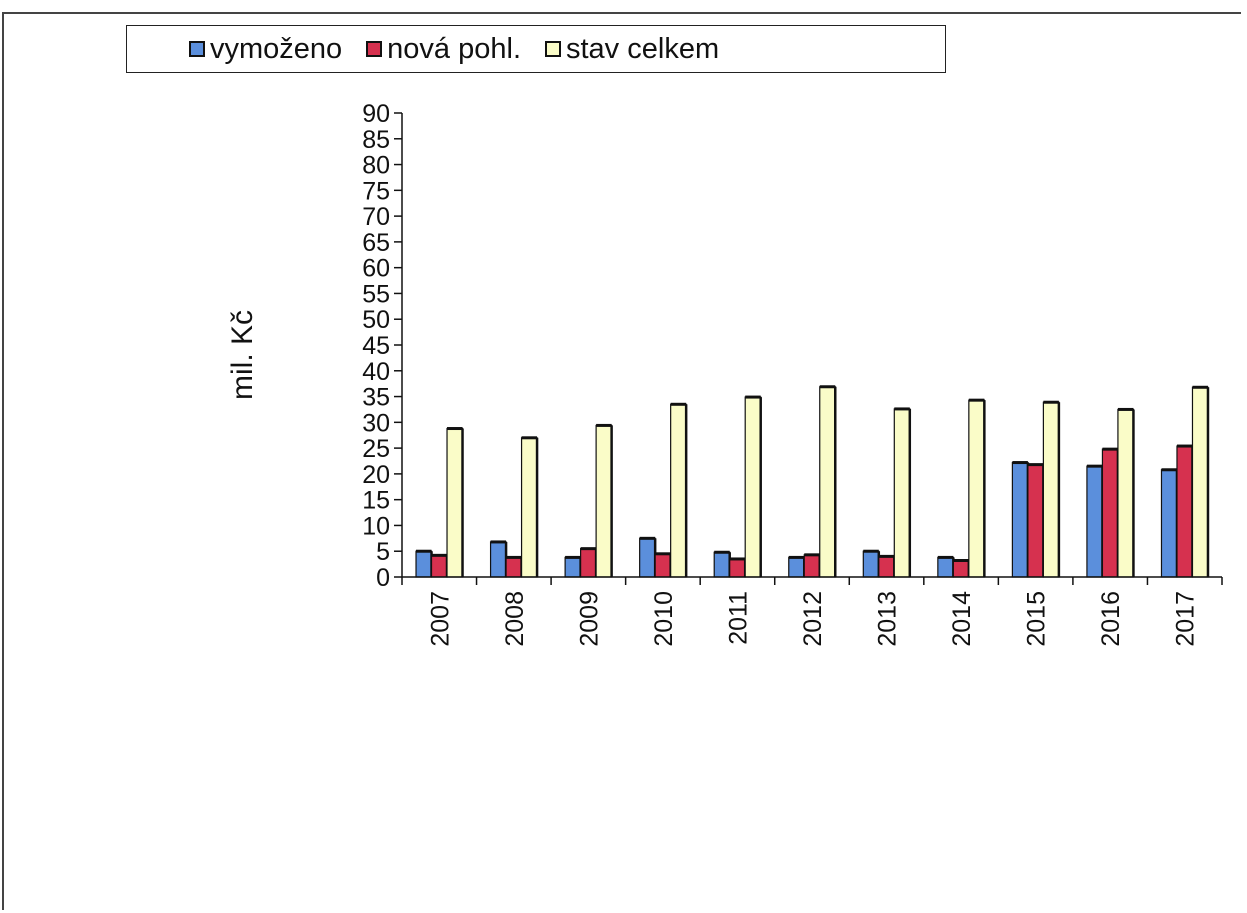 The height and width of the screenshot is (913, 1247). What do you see at coordinates (1037, 619) in the screenshot?
I see `x-tick-label: 2015` at bounding box center [1037, 619].